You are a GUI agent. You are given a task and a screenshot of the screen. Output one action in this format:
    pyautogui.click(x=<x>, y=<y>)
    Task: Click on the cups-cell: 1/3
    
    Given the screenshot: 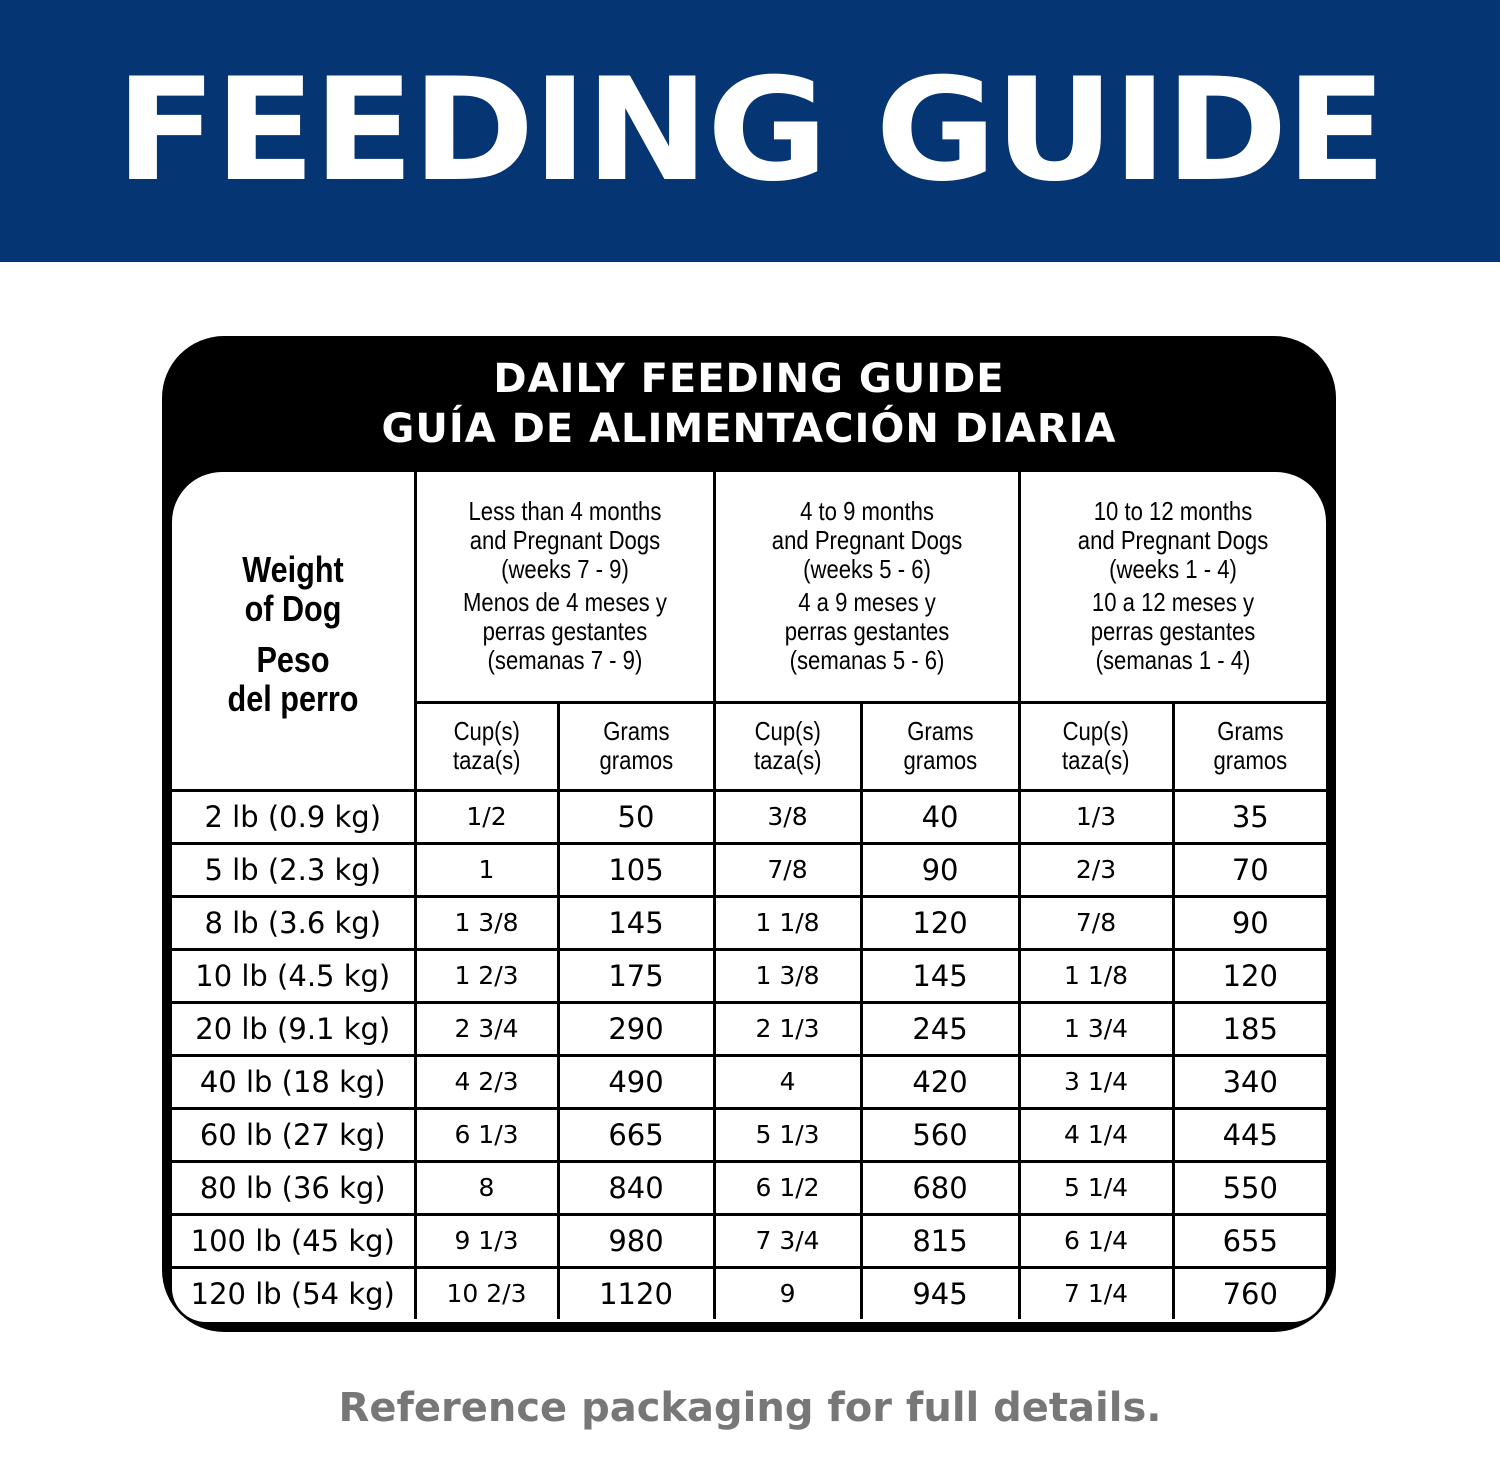 What is the action you would take?
    pyautogui.click(x=1096, y=816)
    